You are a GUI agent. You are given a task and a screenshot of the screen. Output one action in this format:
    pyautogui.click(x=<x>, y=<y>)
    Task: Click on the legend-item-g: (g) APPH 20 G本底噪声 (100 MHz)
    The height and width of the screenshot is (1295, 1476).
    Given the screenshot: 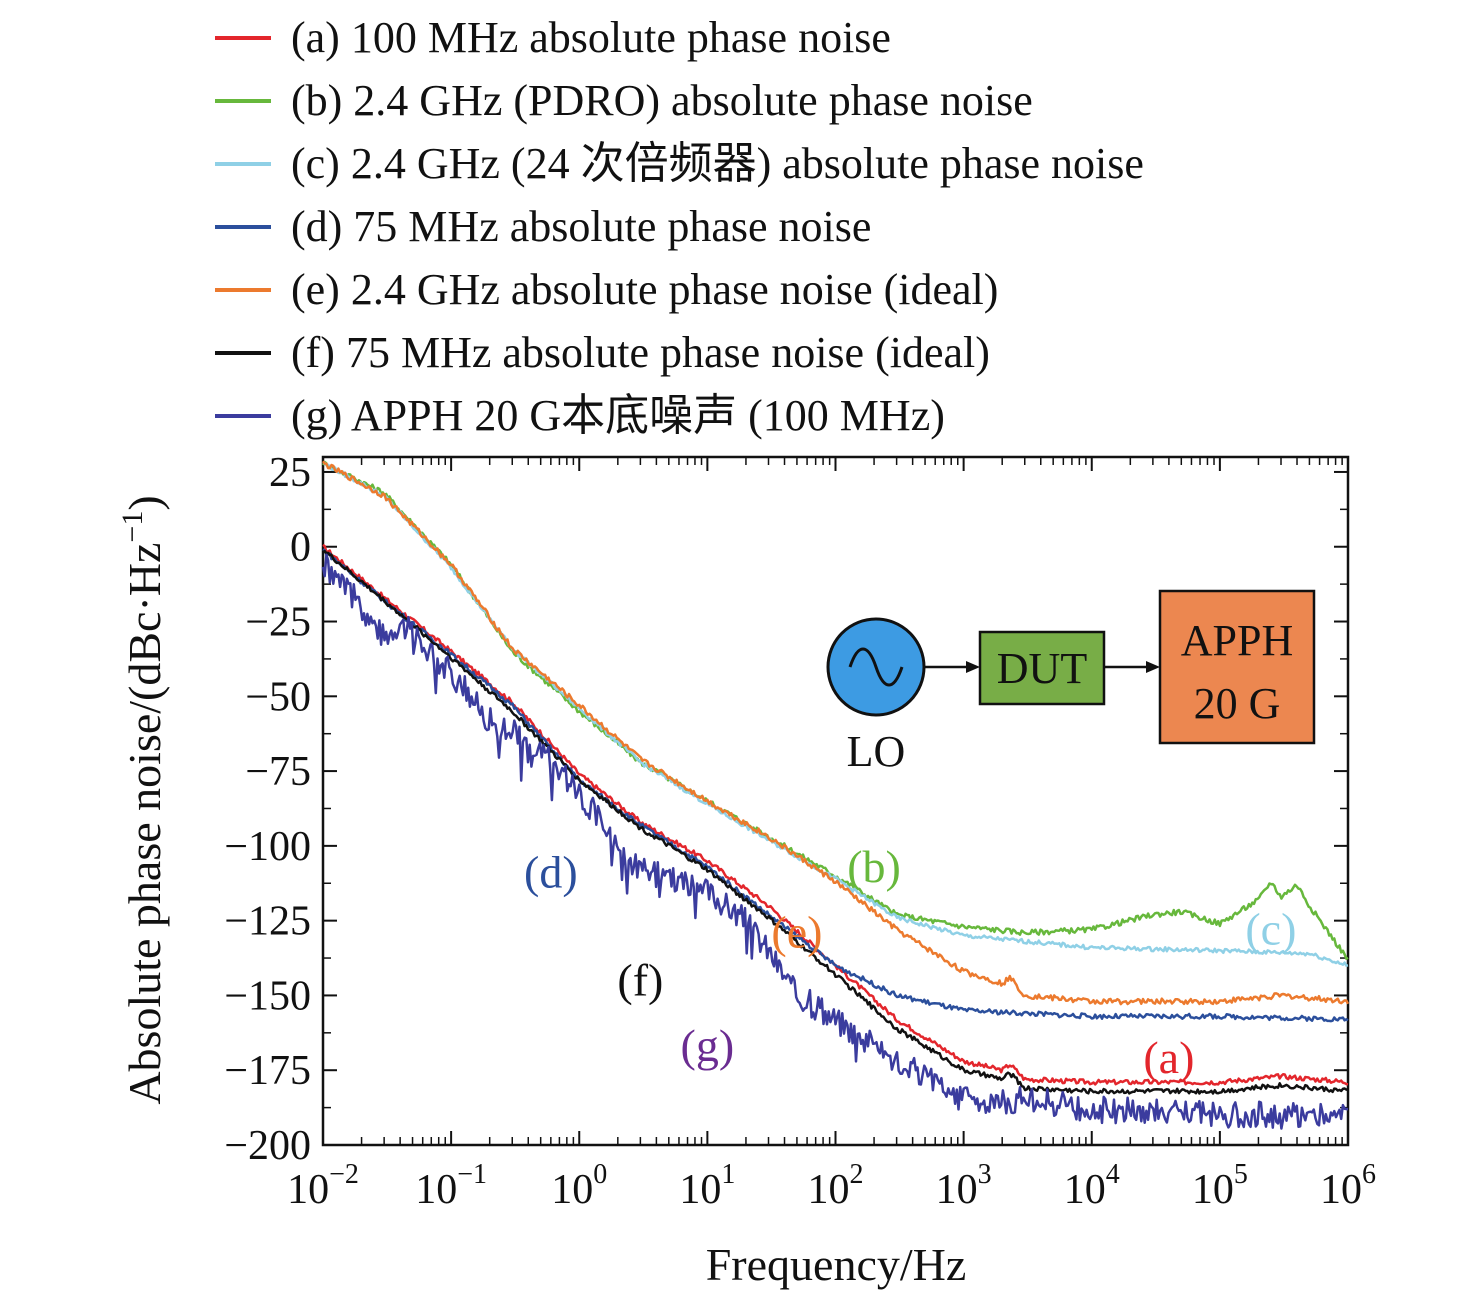 What is the action you would take?
    pyautogui.click(x=679, y=415)
    